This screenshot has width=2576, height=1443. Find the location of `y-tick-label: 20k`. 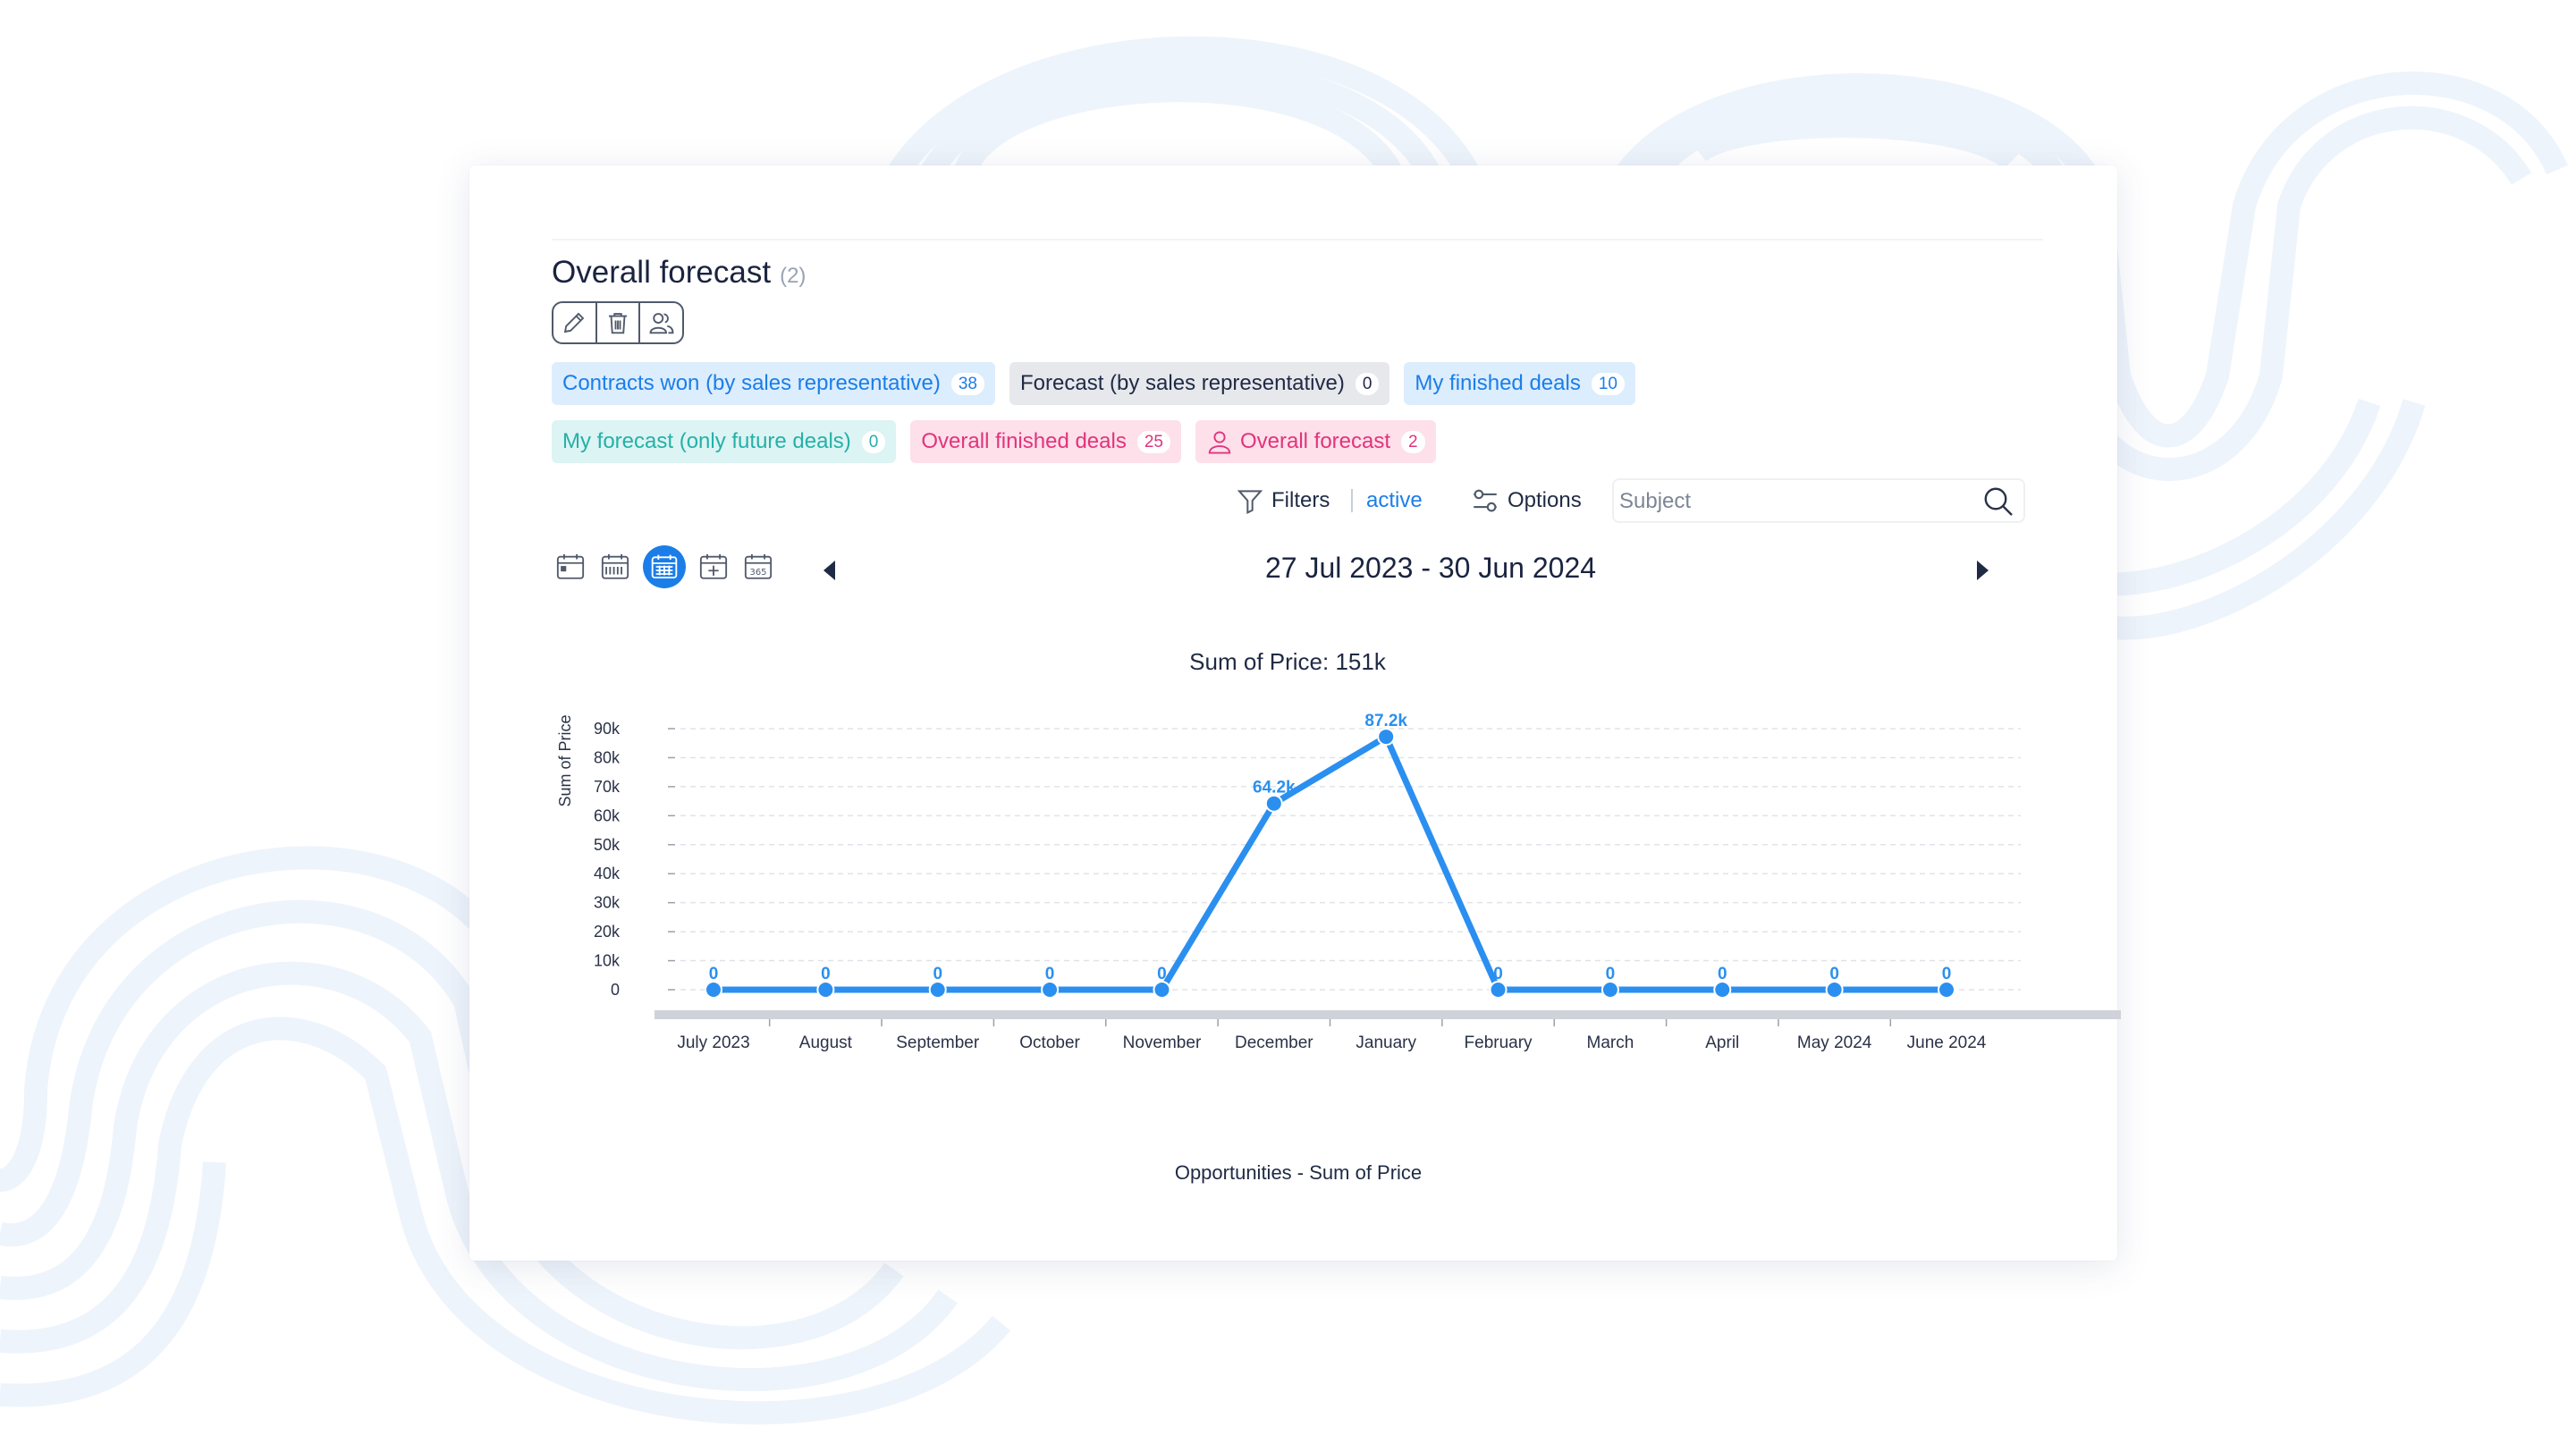

y-tick-label: 20k is located at coordinates (607, 932).